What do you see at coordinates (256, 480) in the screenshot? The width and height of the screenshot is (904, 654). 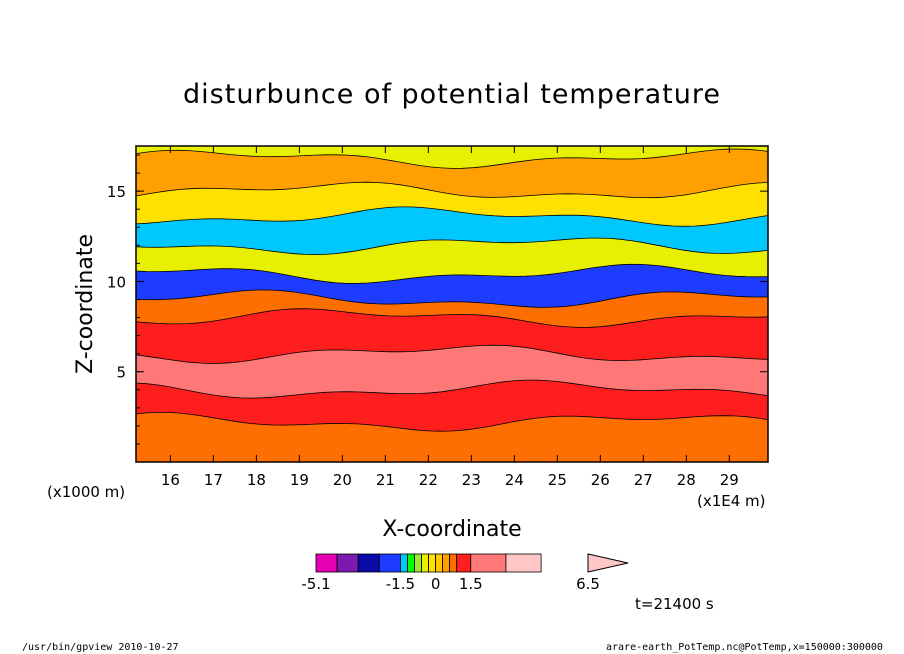 I see `x-tick-label: 18` at bounding box center [256, 480].